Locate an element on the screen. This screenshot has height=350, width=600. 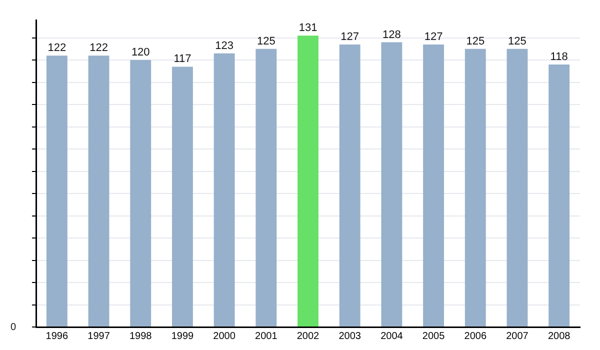
data-label: 118 is located at coordinates (559, 57).